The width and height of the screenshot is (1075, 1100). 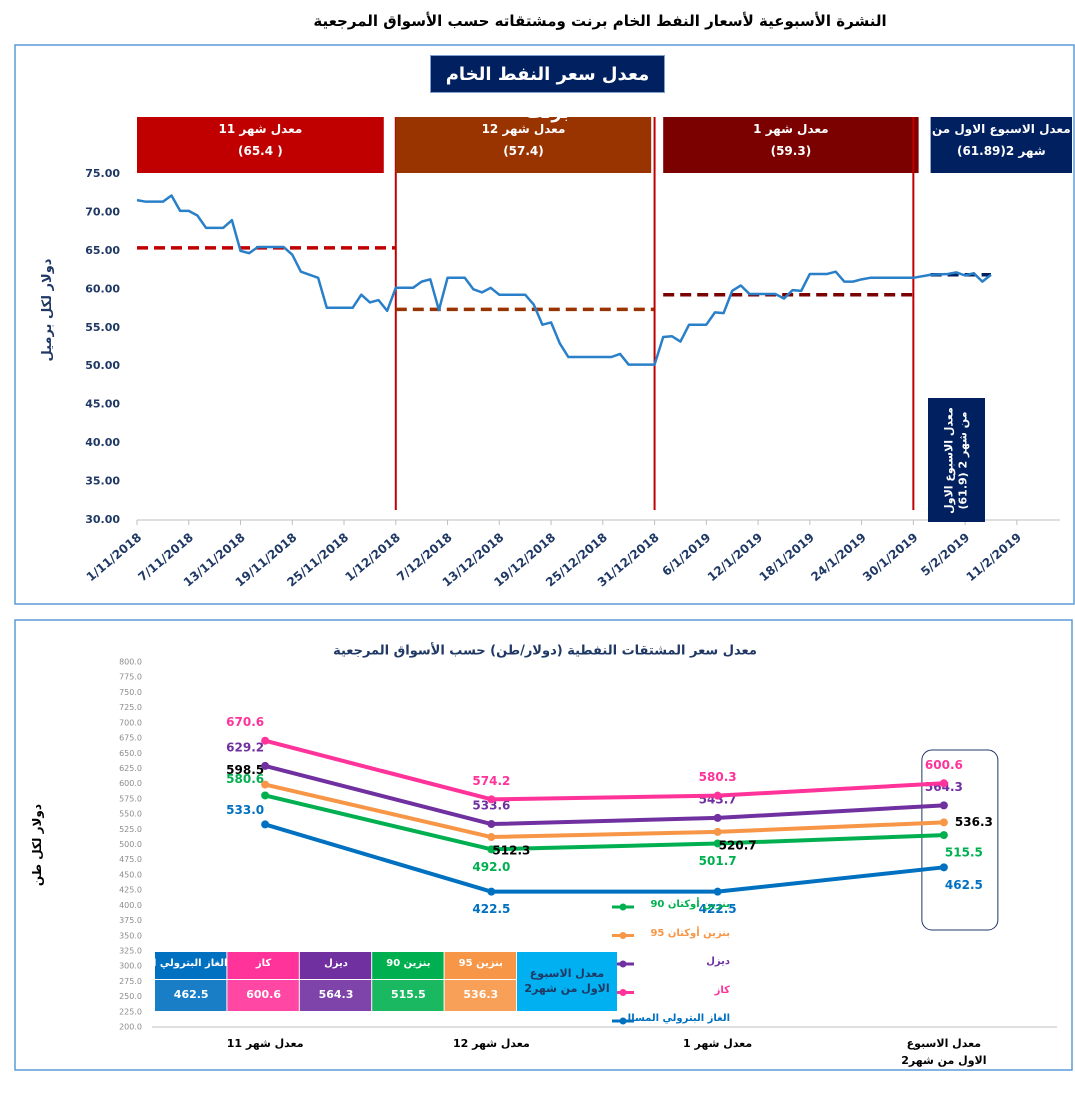 I want to click on data-label: 501.7, so click(x=718, y=861).